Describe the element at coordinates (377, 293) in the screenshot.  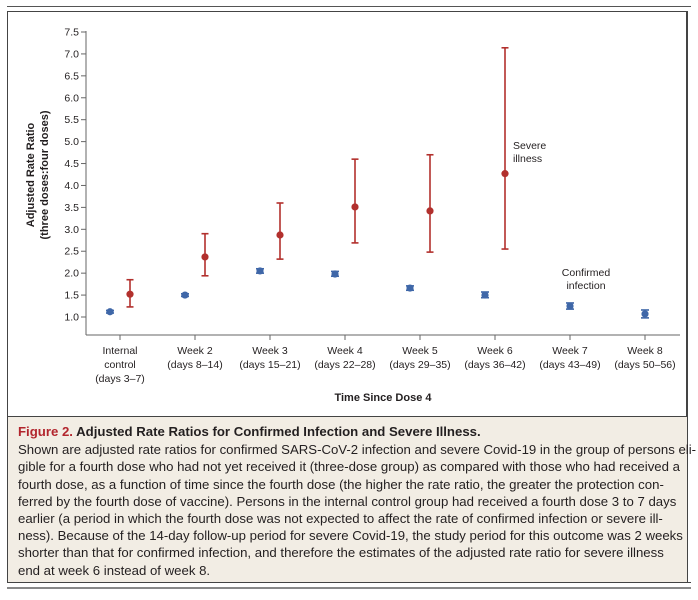
I see `series-confirmed-infection` at that location.